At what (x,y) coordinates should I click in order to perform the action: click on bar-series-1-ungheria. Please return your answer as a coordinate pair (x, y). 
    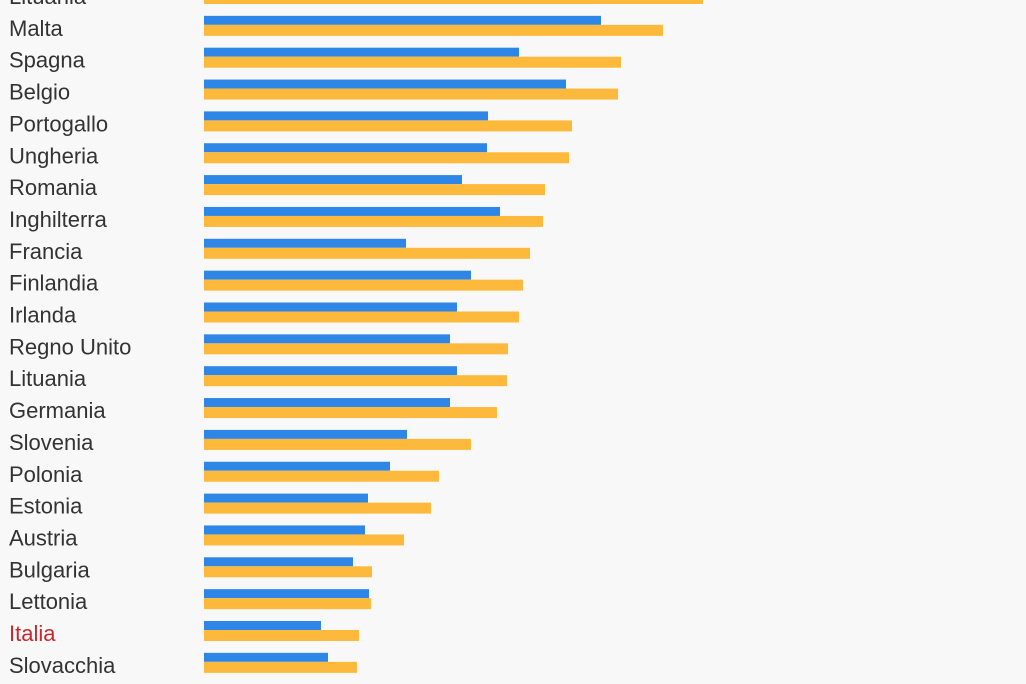
    Looking at the image, I should click on (345, 148).